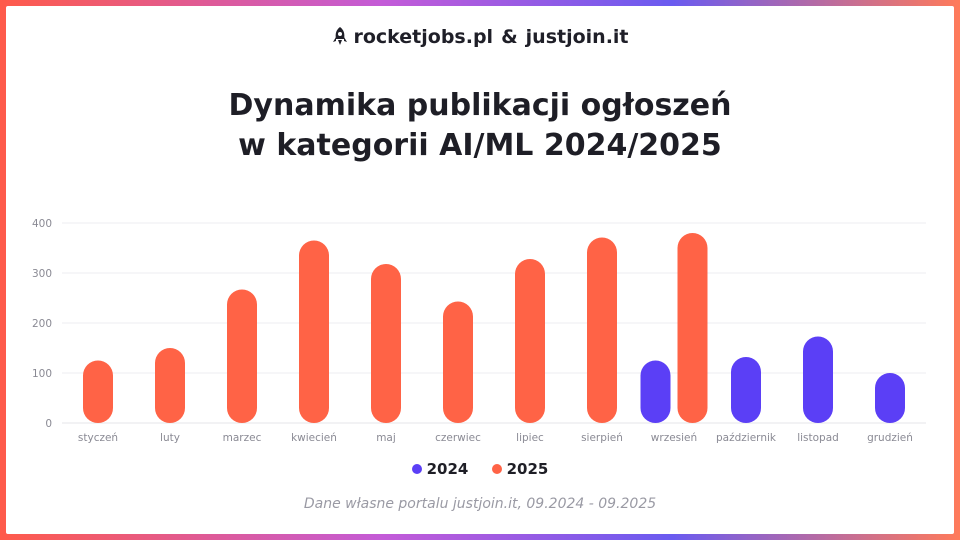 The image size is (960, 540). What do you see at coordinates (818, 380) in the screenshot?
I see `bar-2024-listopad` at bounding box center [818, 380].